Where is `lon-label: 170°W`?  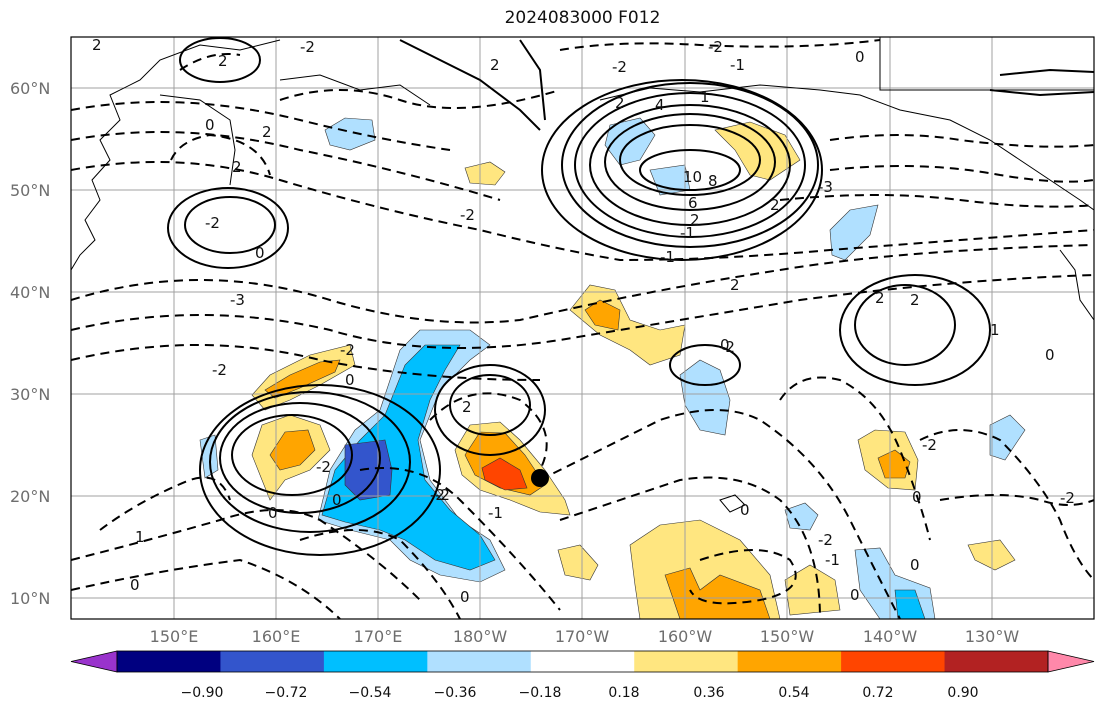 lon-label: 170°W is located at coordinates (582, 636).